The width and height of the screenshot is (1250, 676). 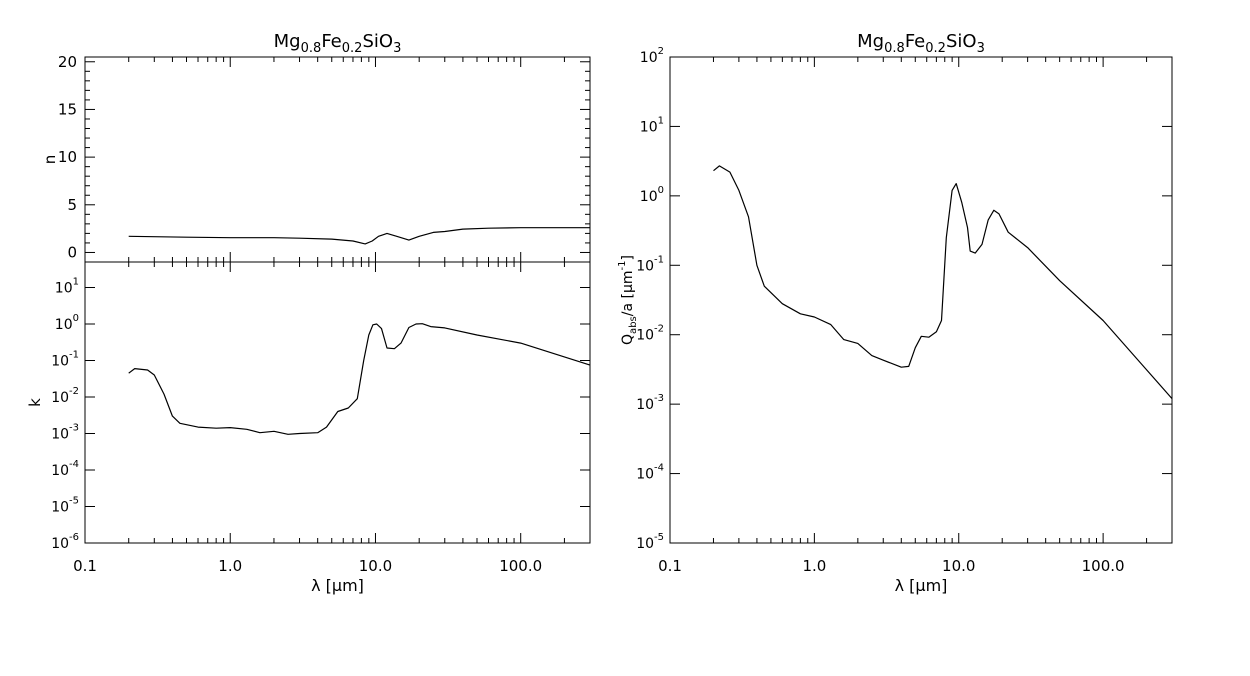 I want to click on y-tick-label: 10², so click(x=652, y=56).